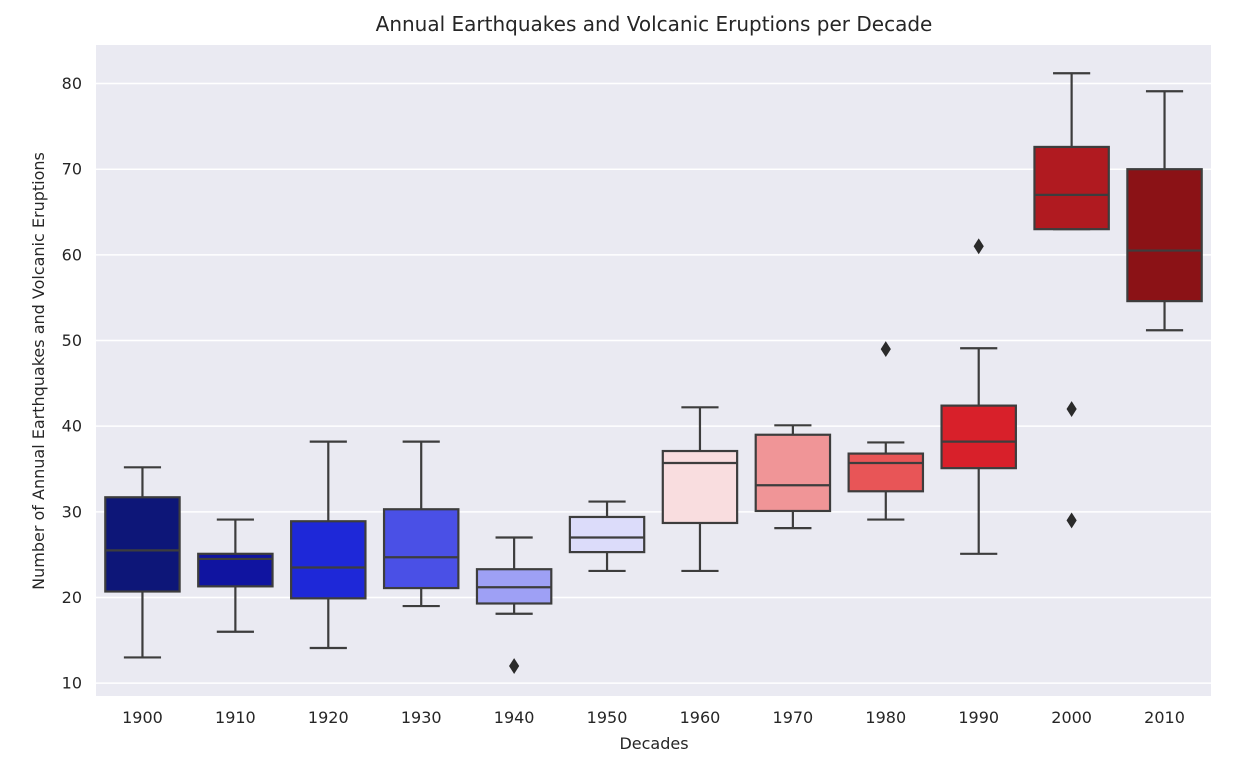 Image resolution: width=1242 pixels, height=770 pixels. I want to click on box-2000, so click(1071, 300).